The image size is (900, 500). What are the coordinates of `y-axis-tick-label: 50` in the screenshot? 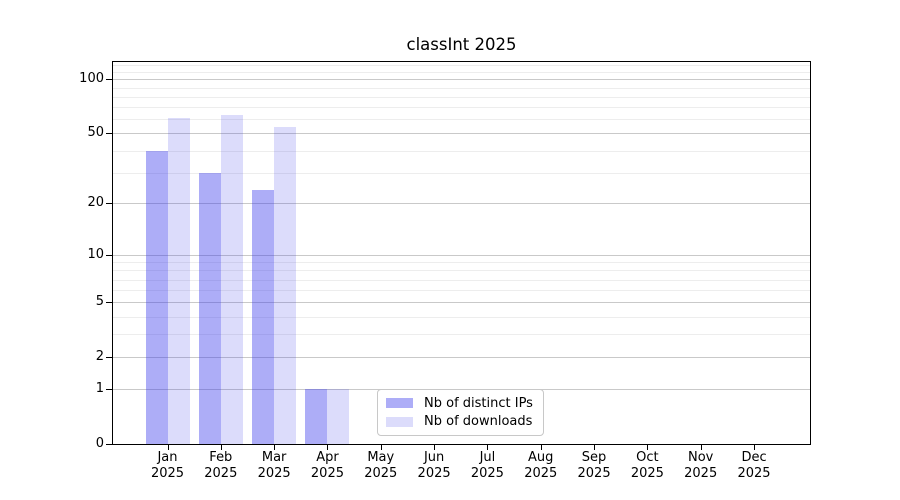 It's located at (95, 133).